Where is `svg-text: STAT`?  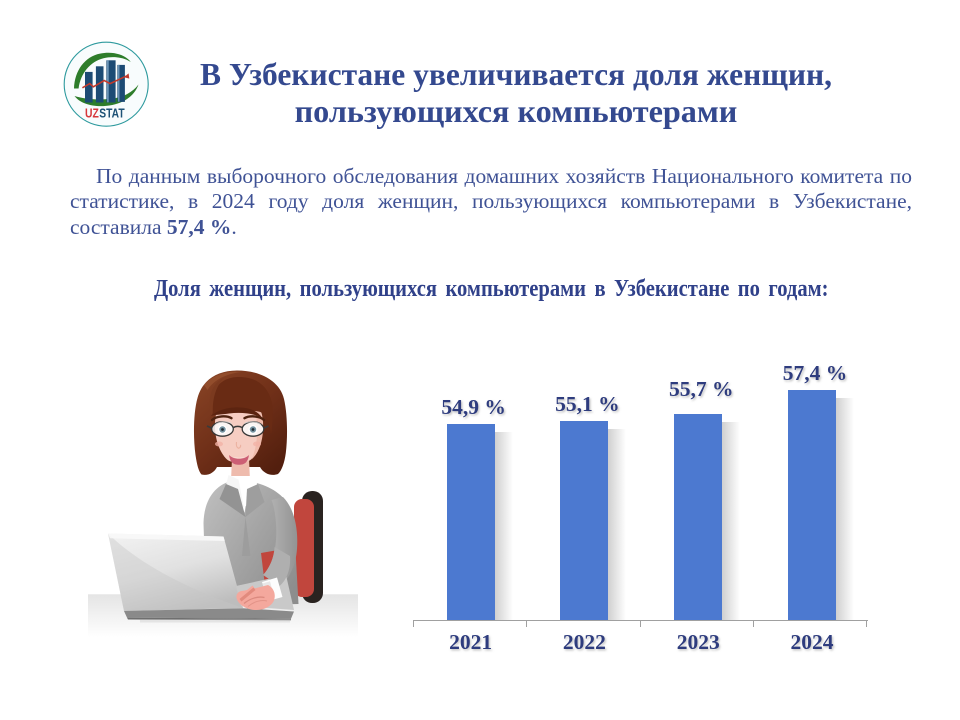 svg-text: STAT is located at coordinates (111, 113).